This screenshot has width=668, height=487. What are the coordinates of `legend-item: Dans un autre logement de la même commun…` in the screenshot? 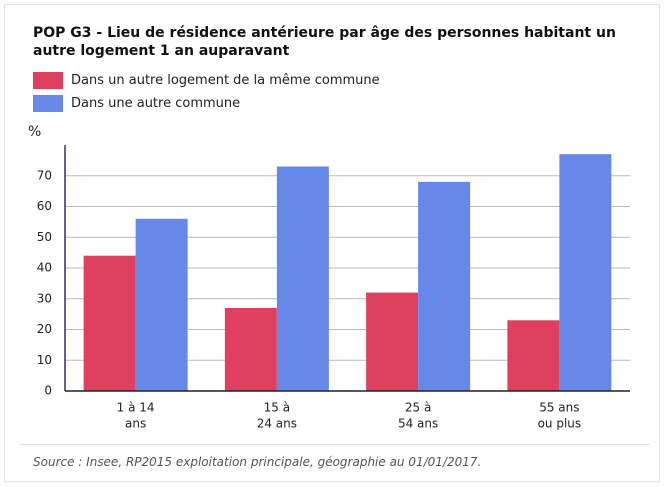 It's located at (206, 80).